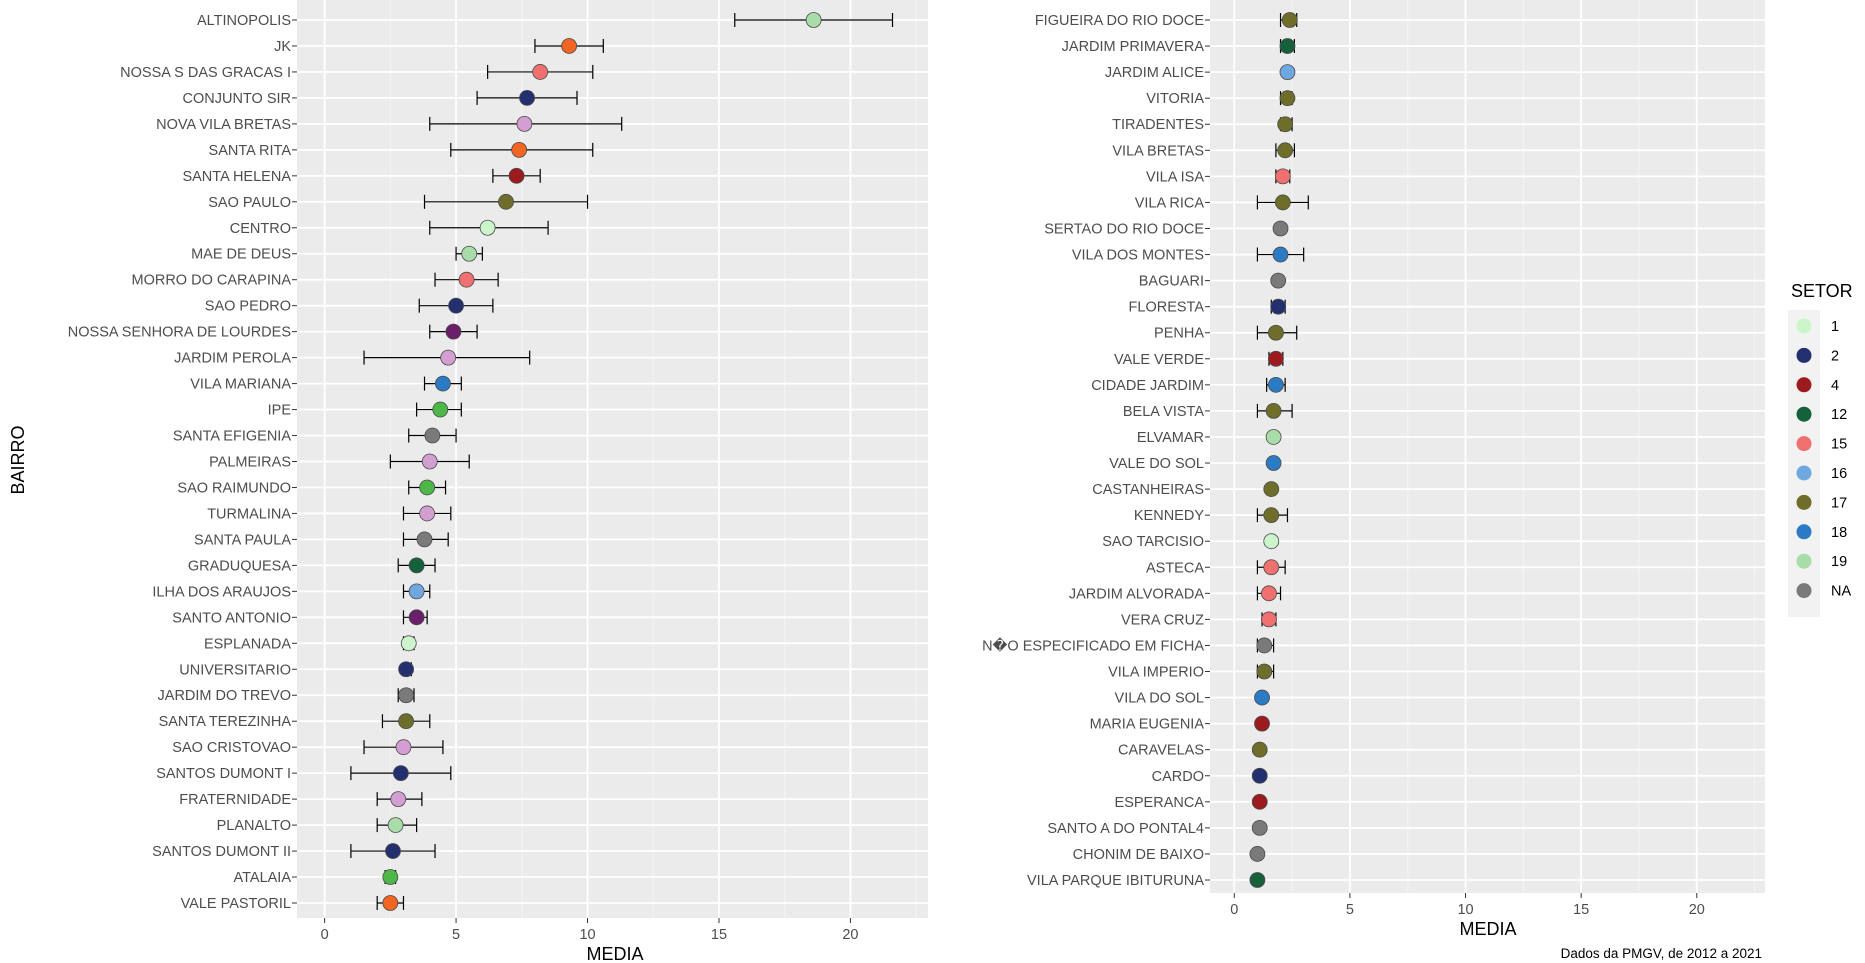  I want to click on y-tick-label: IPE, so click(280, 411).